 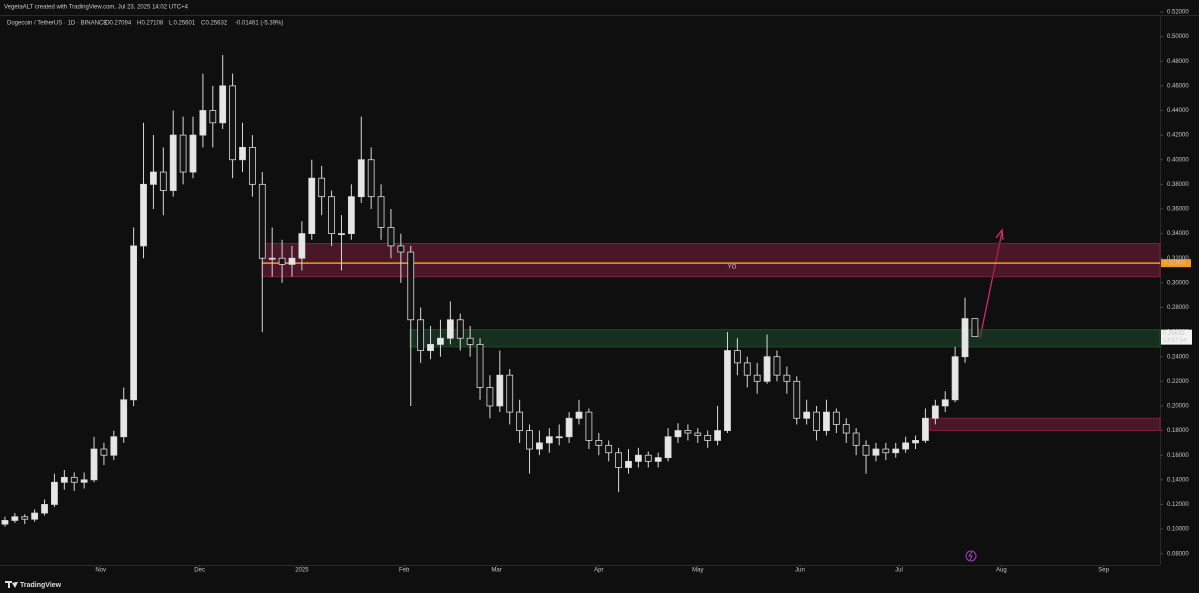 I want to click on level-tag, so click(x=1176, y=263).